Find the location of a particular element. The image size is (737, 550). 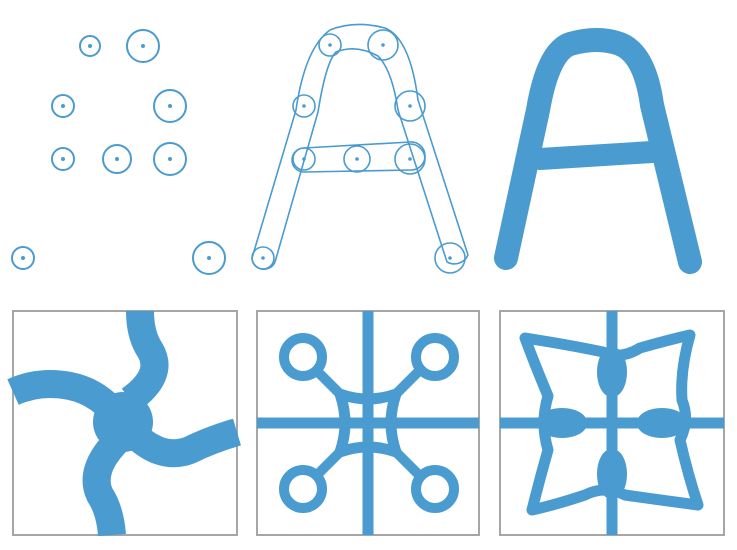

circle-centers-panel is located at coordinates (118, 152).